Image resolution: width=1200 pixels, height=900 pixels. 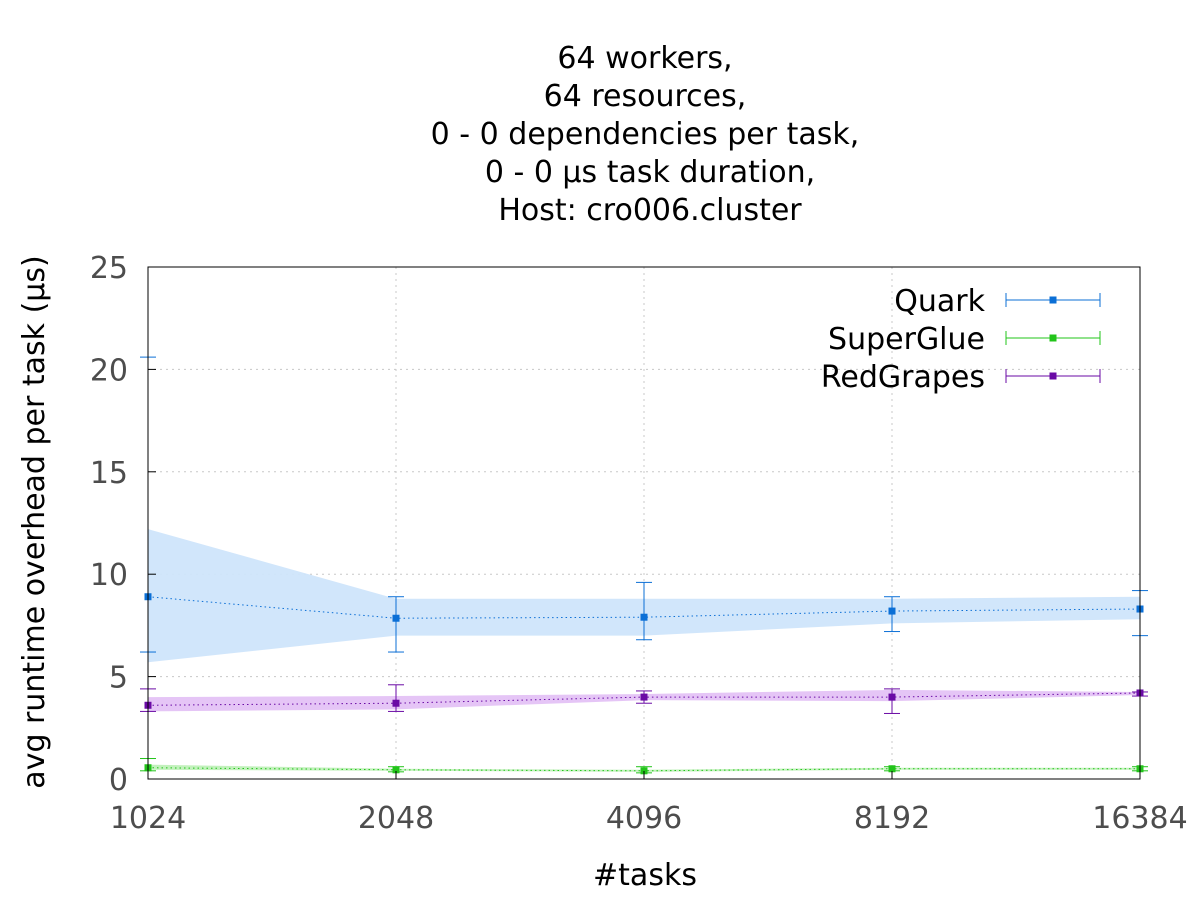 What do you see at coordinates (650, 210) in the screenshot?
I see `title-line-5: Host: cro006.cluster` at bounding box center [650, 210].